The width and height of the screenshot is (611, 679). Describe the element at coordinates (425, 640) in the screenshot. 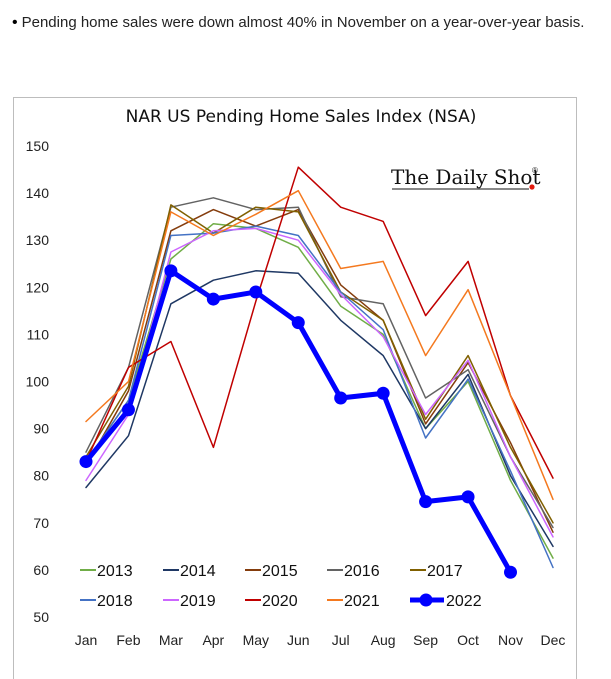

I see `x-tick-label: Sep` at that location.